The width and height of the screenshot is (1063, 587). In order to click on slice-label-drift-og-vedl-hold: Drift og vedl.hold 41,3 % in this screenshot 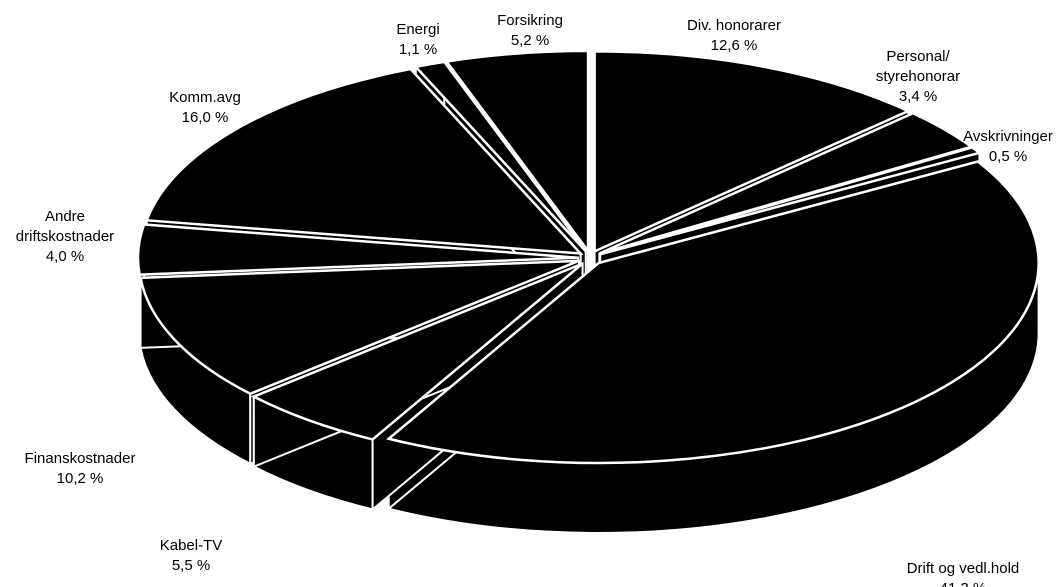, I will do `click(963, 573)`.